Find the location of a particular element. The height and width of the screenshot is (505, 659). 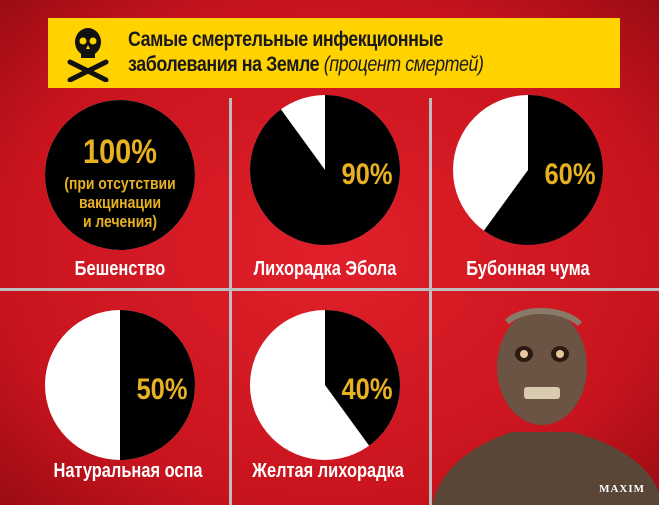

category-label: Желтая лихорадка is located at coordinates (328, 471).